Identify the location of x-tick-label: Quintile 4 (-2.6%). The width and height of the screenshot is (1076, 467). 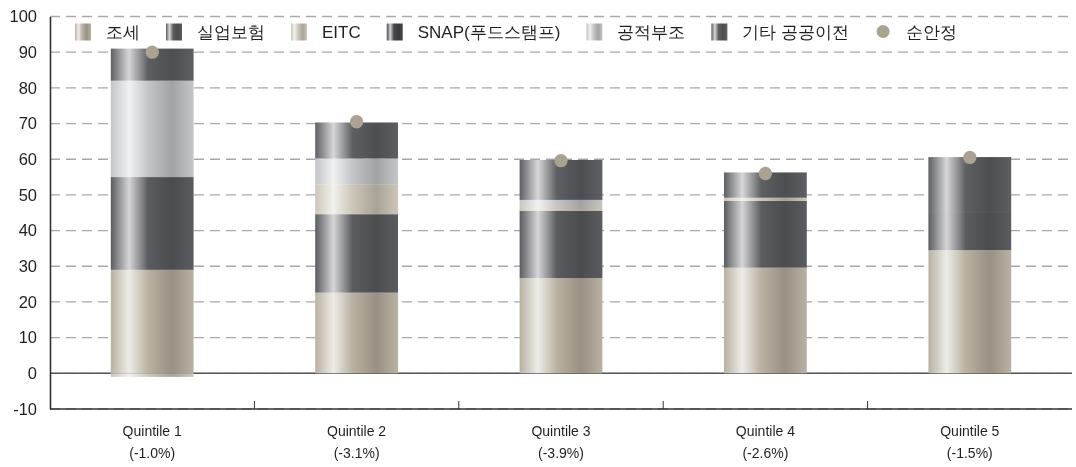
(765, 442).